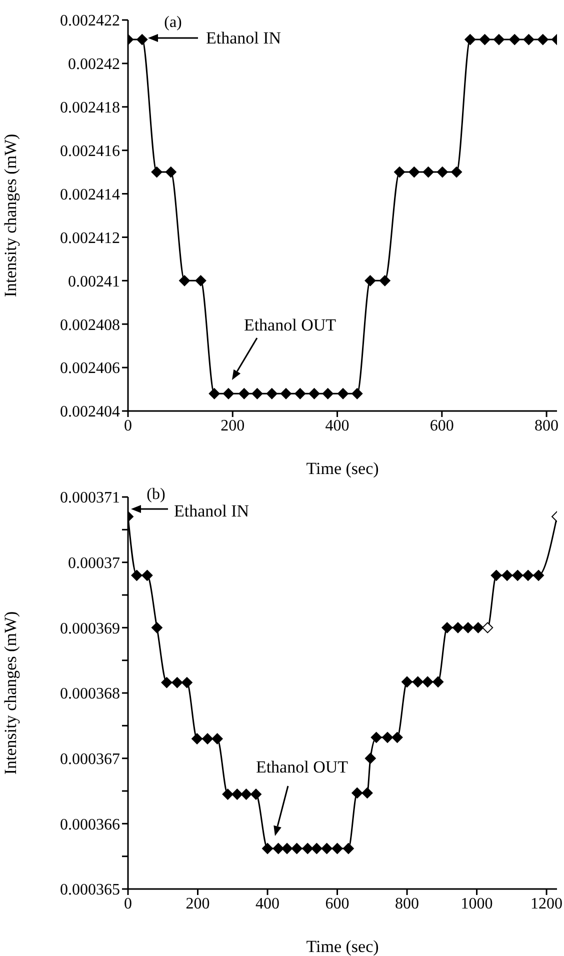  Describe the element at coordinates (94, 563) in the screenshot. I see `y-tick-label: 0.00037` at that location.